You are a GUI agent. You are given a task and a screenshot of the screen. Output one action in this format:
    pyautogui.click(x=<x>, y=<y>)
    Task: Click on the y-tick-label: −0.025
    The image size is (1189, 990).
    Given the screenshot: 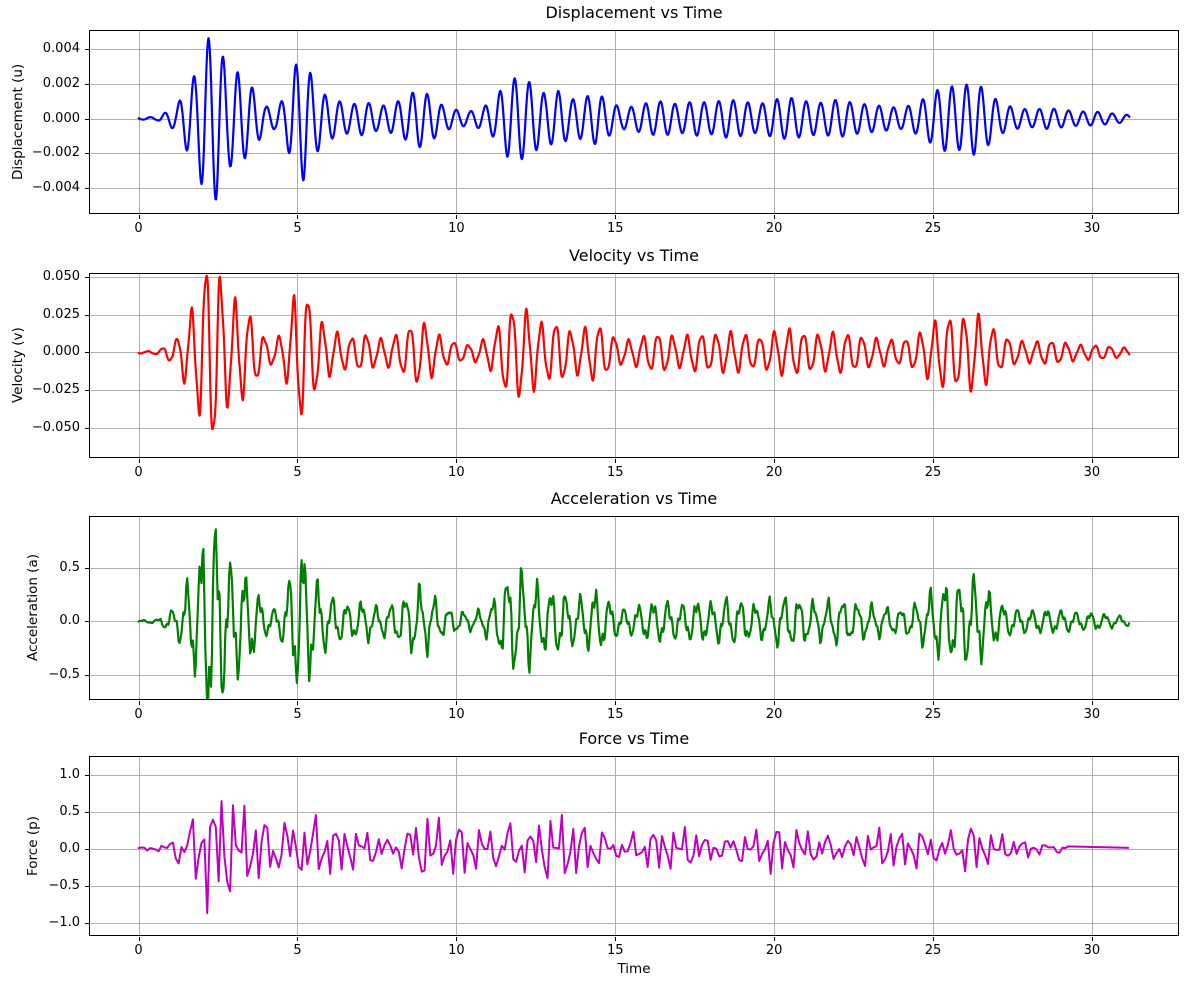 What is the action you would take?
    pyautogui.click(x=55, y=390)
    